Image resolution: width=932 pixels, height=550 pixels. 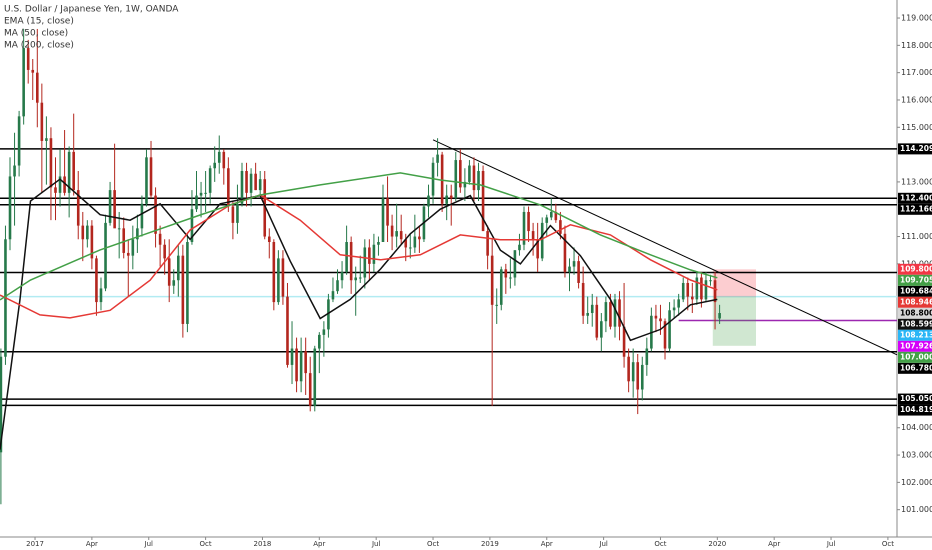 I want to click on stop-zone, so click(x=734, y=283).